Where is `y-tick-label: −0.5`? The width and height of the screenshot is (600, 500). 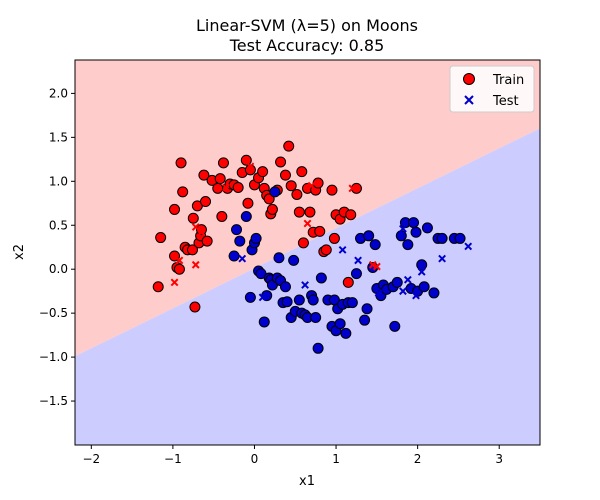
y-tick-label: −0.5 is located at coordinates (53, 313).